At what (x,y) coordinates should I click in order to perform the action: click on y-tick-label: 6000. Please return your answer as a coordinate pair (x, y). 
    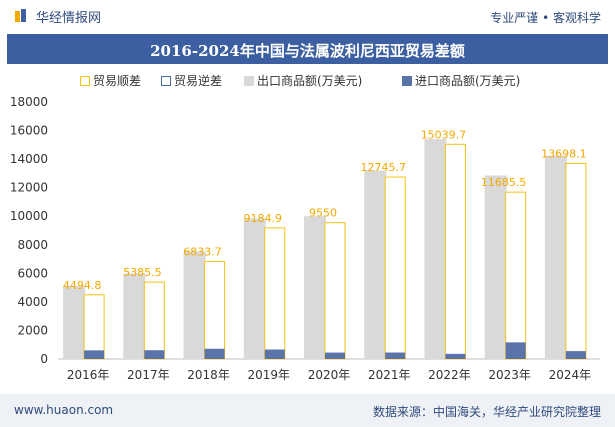
    Looking at the image, I should click on (32, 273).